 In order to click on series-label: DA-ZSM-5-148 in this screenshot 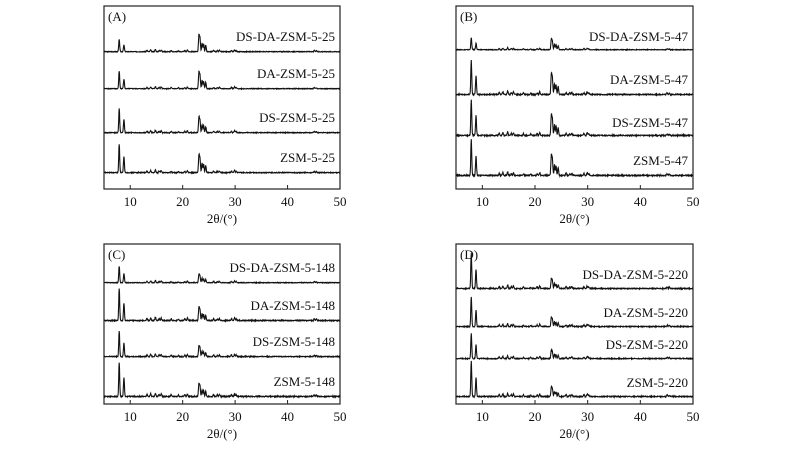, I will do `click(293, 305)`.